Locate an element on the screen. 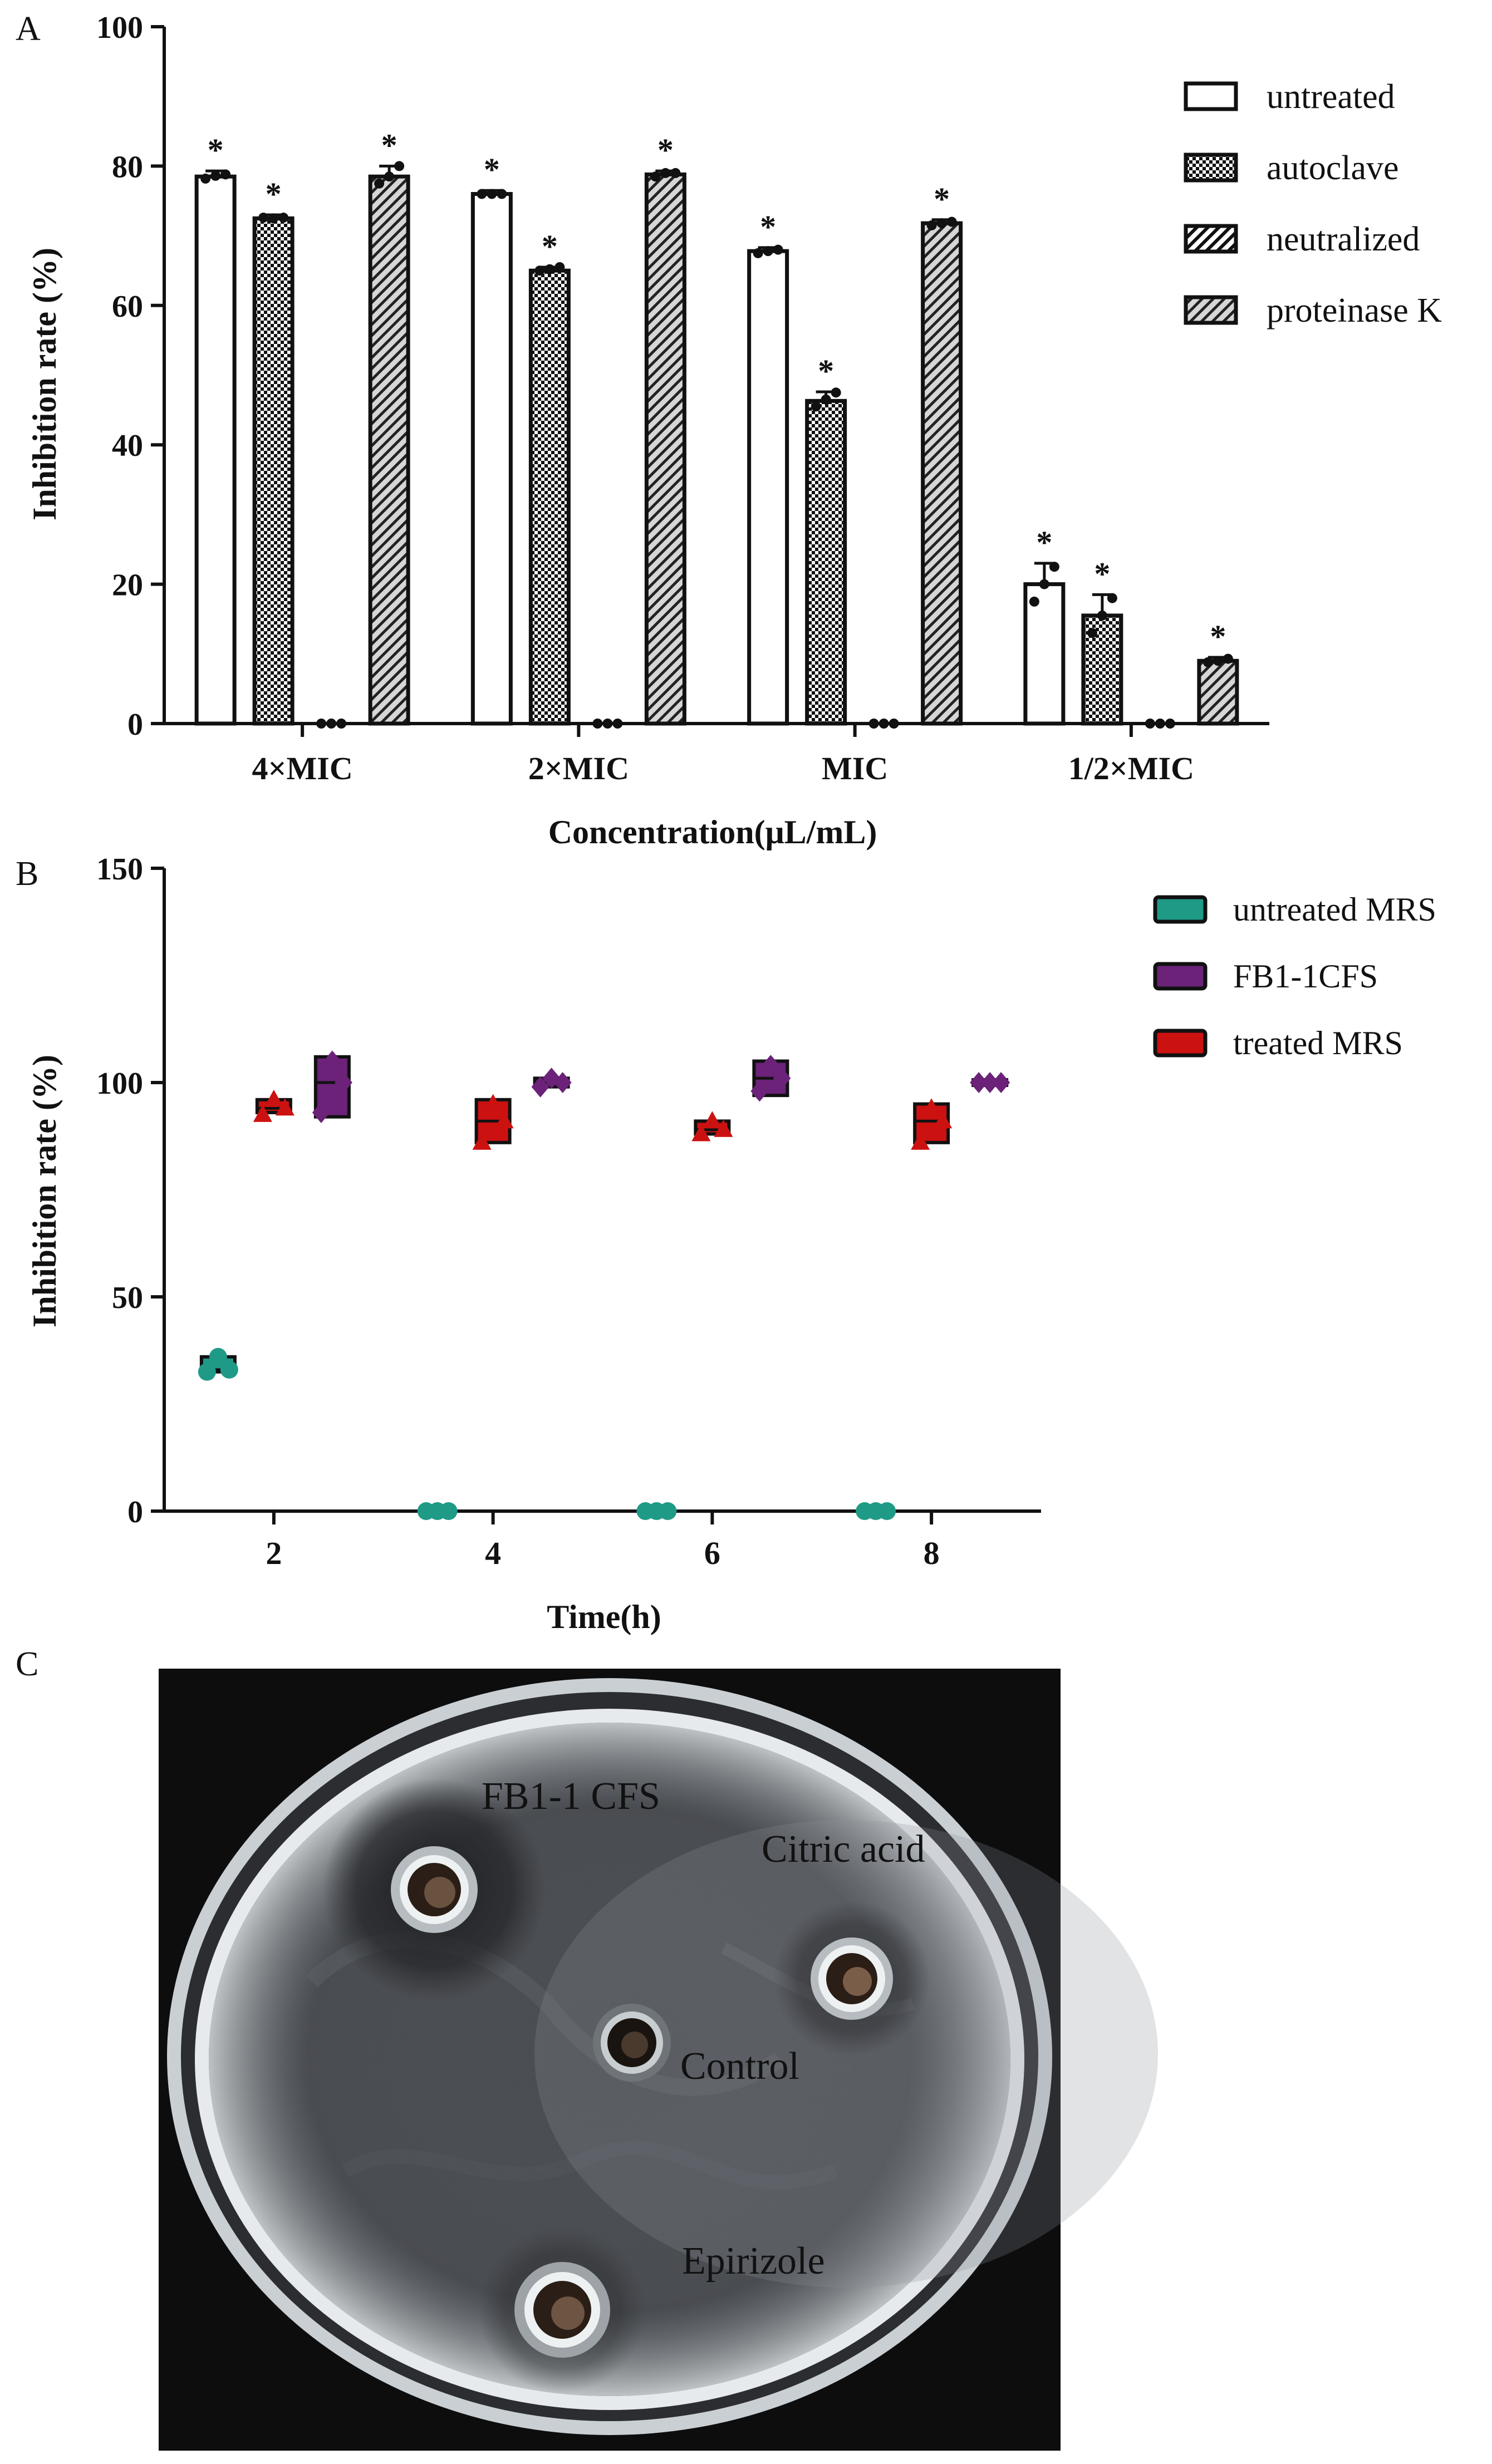 The width and height of the screenshot is (1492, 2464). label-control: Control is located at coordinates (740, 2066).